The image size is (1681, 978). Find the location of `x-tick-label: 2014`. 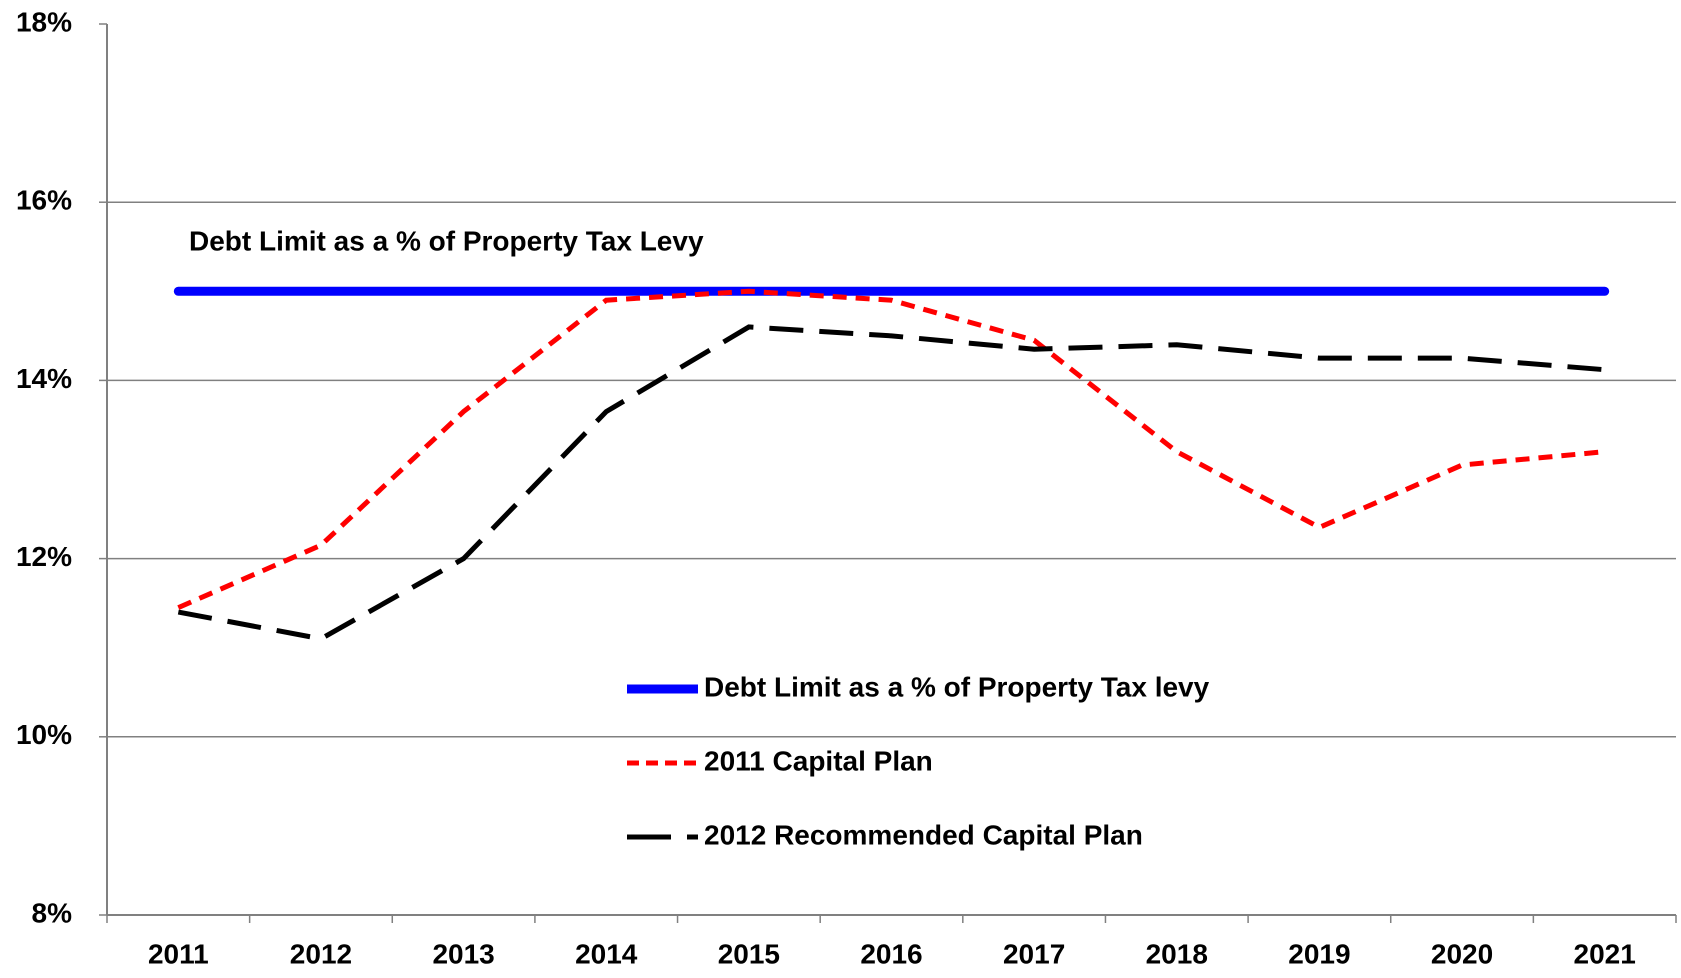

x-tick-label: 2014 is located at coordinates (606, 953).